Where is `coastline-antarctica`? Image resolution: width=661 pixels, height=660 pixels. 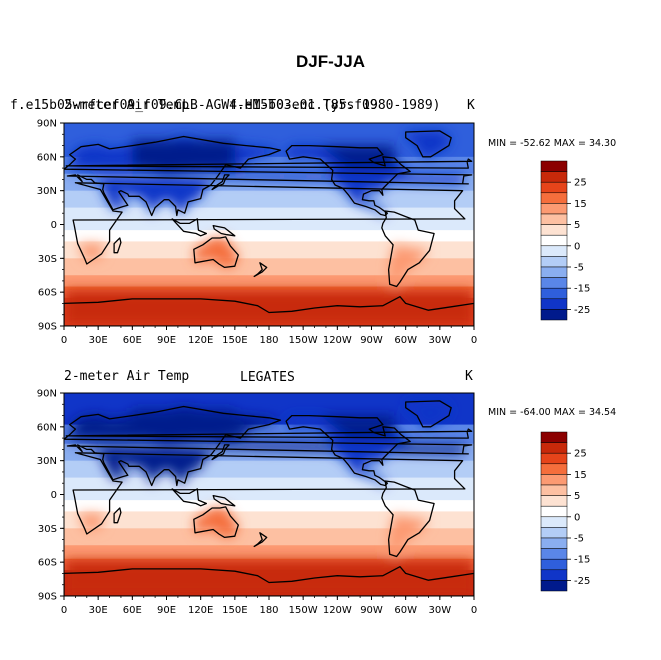 coastline-antarctica is located at coordinates (269, 581).